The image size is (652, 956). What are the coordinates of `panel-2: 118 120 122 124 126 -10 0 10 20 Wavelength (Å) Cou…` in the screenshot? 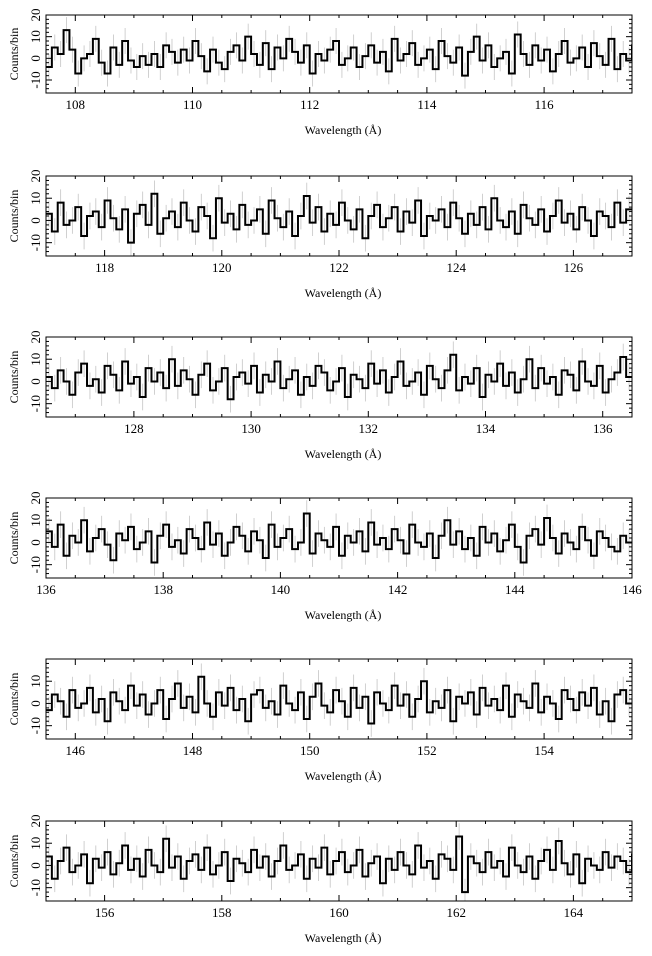 It's located at (320, 235).